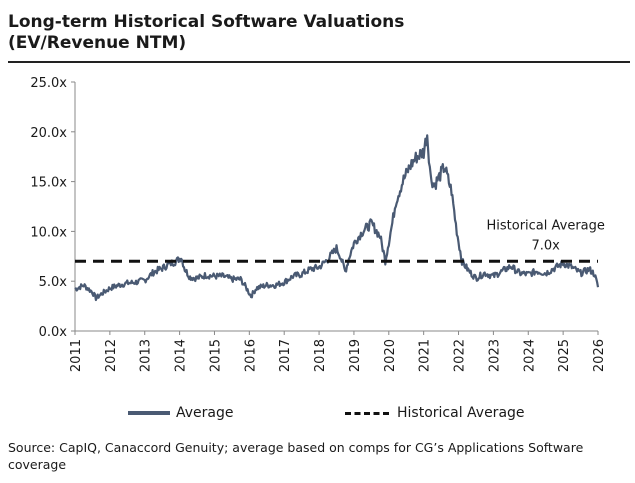  Describe the element at coordinates (48, 133) in the screenshot. I see `y-tick-label: 20.0x` at that location.